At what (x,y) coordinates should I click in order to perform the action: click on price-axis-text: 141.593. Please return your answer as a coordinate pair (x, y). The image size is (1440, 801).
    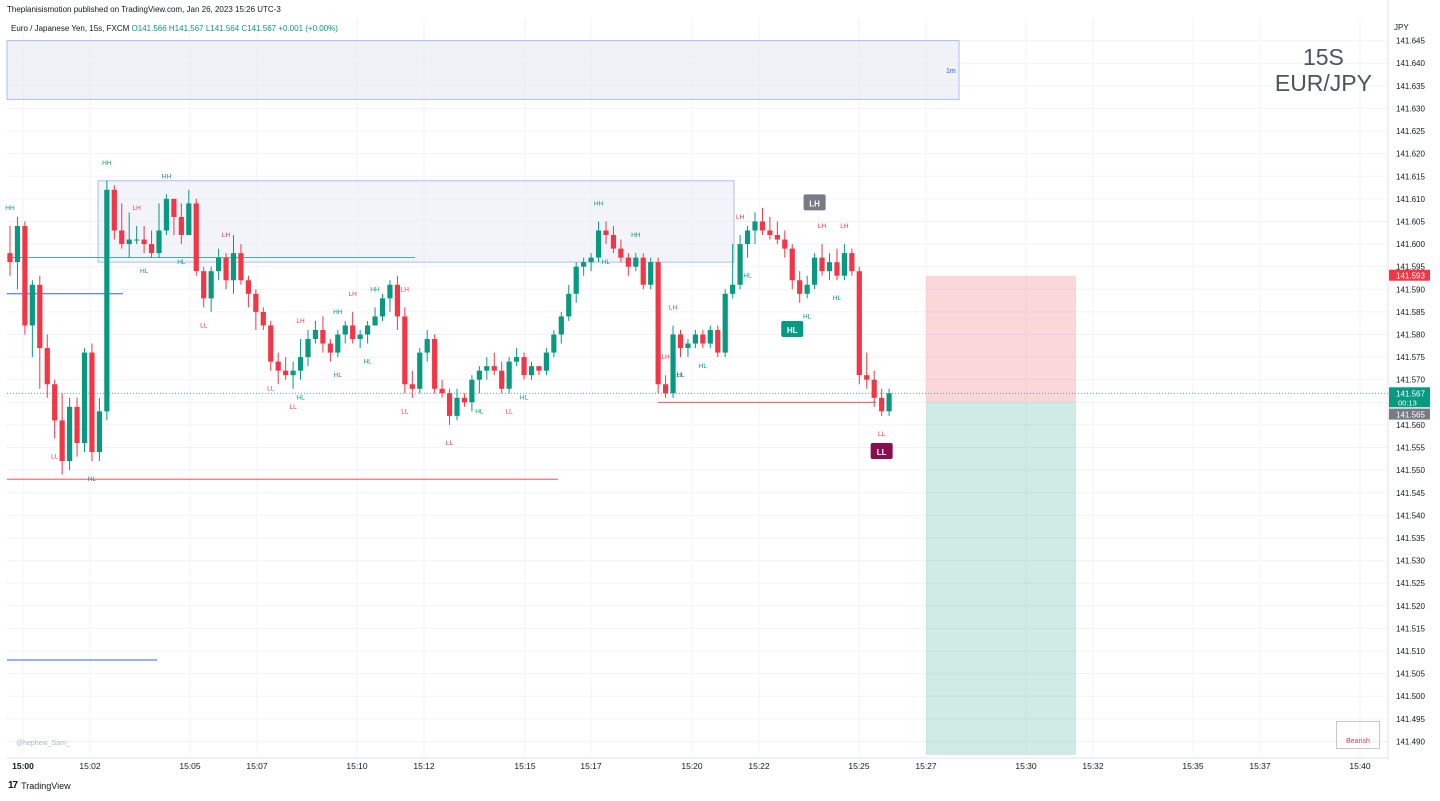
    Looking at the image, I should click on (1410, 276).